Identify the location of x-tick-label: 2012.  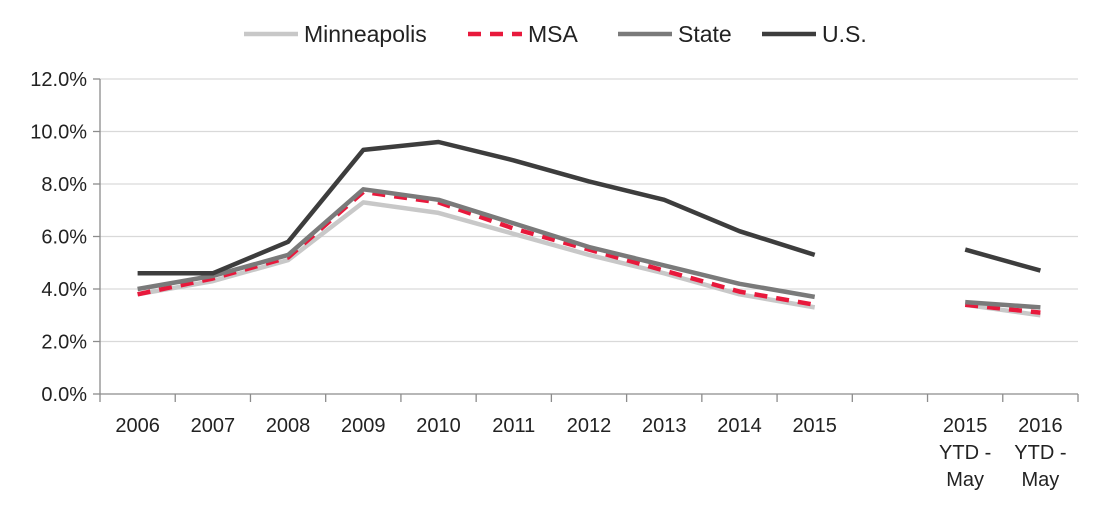
(589, 426).